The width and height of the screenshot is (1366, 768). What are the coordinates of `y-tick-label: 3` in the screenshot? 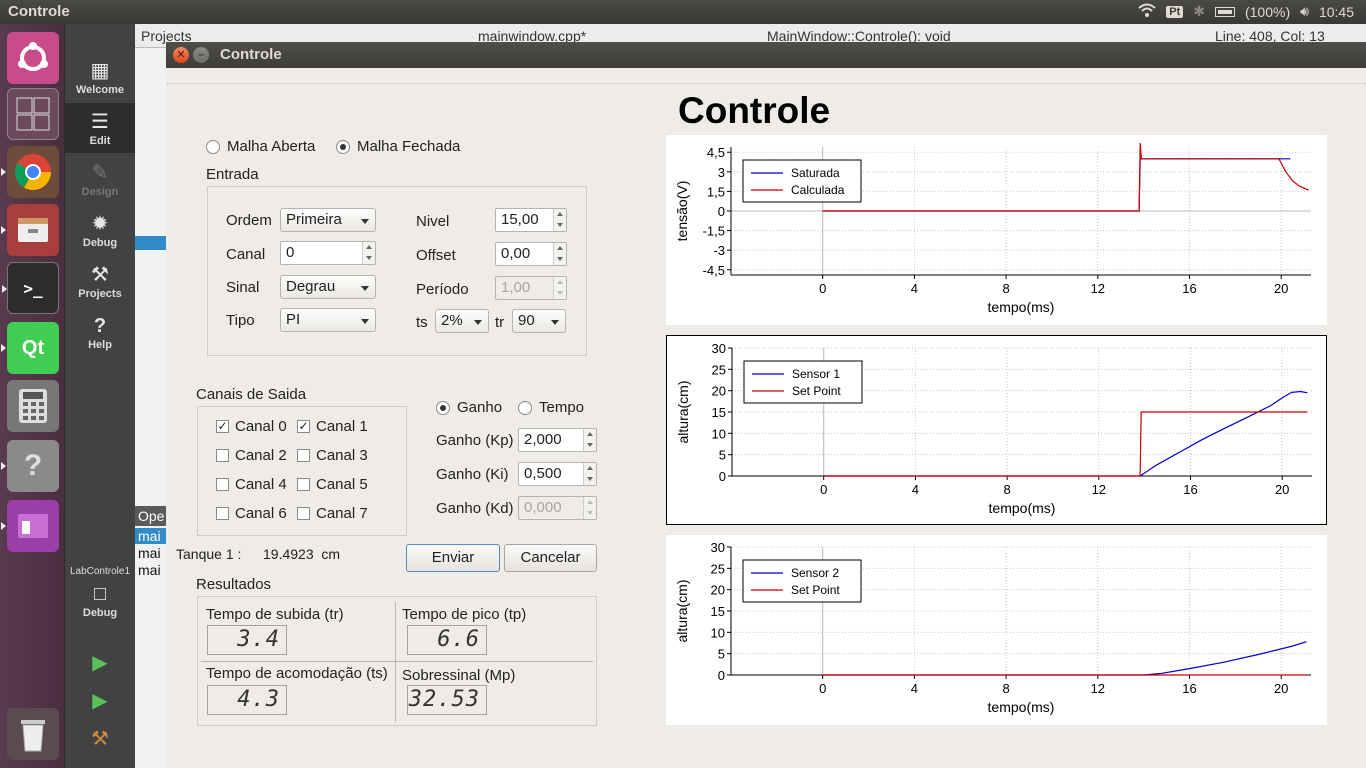 It's located at (721, 172).